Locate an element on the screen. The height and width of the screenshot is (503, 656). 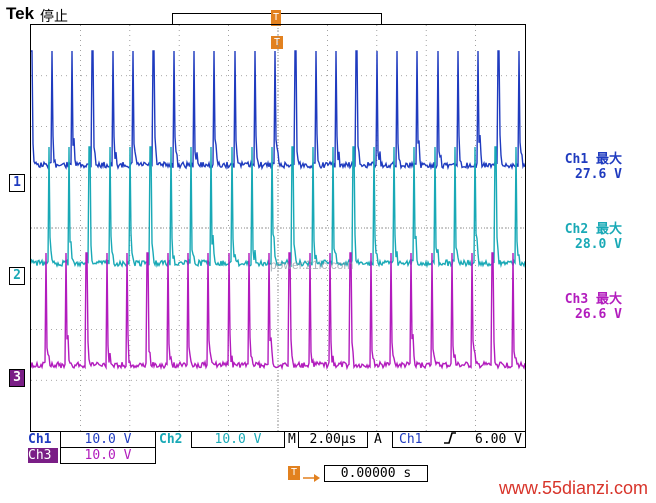
watermark-text: power.21ic.com is located at coordinates (312, 265).